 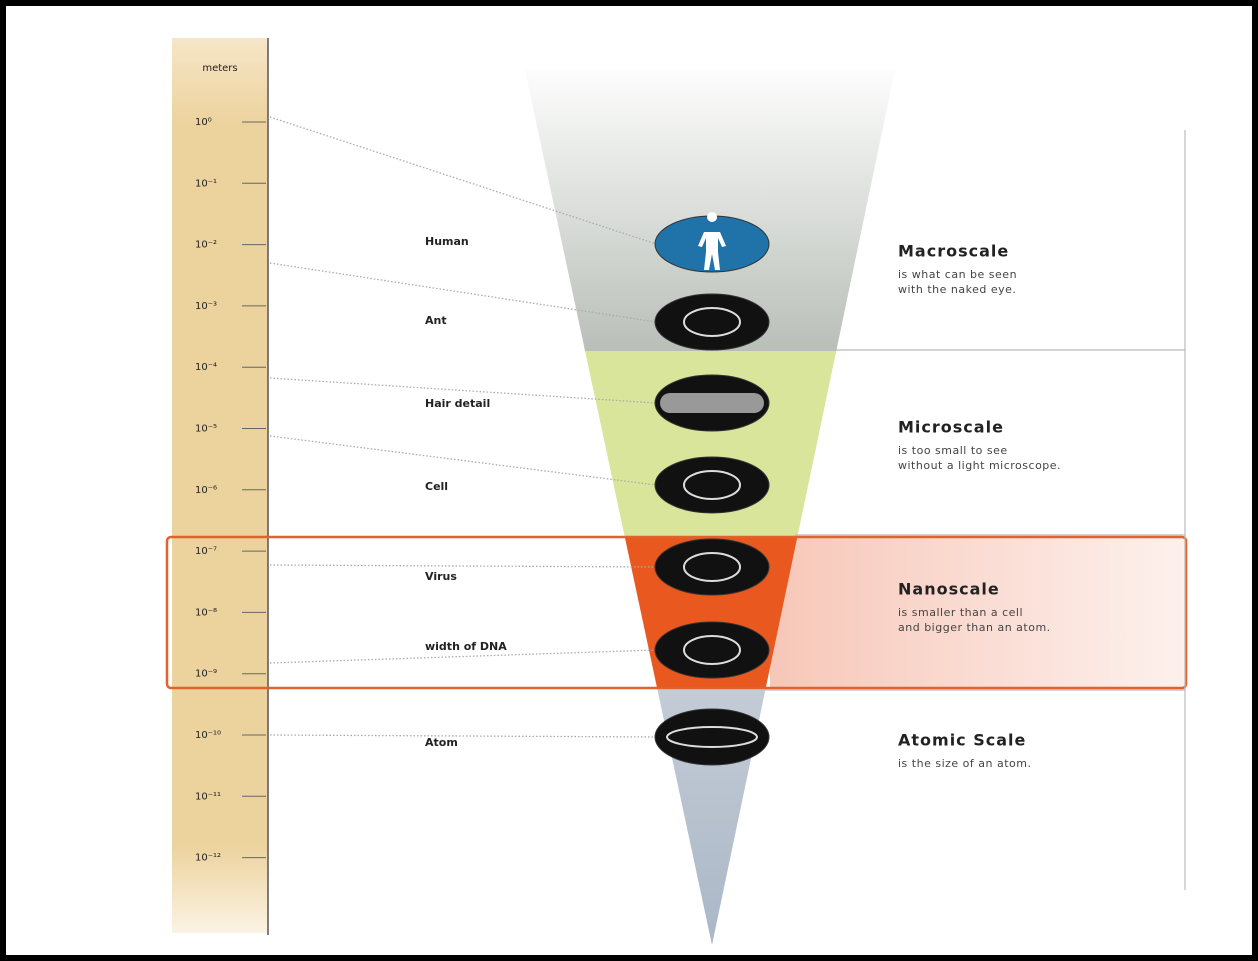 What do you see at coordinates (953, 450) in the screenshot?
I see `scale-description: is too small to see` at bounding box center [953, 450].